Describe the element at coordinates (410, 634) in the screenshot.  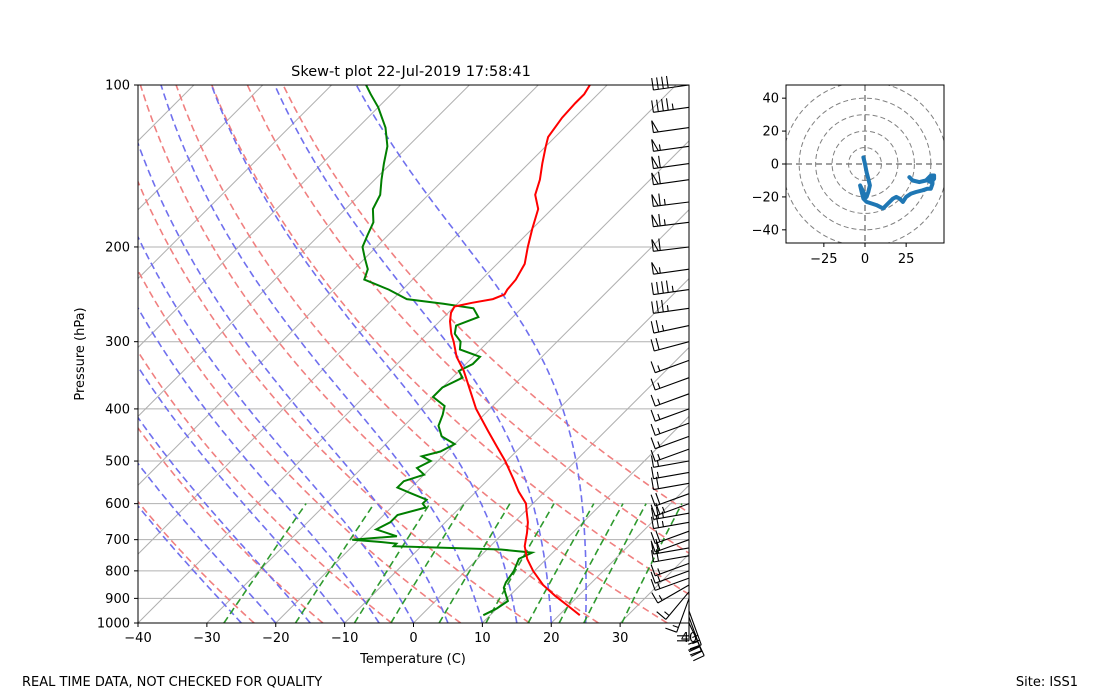
I see `x-axis-ticks: −40 −30 −20 −10 0 10 20 30 40` at that location.